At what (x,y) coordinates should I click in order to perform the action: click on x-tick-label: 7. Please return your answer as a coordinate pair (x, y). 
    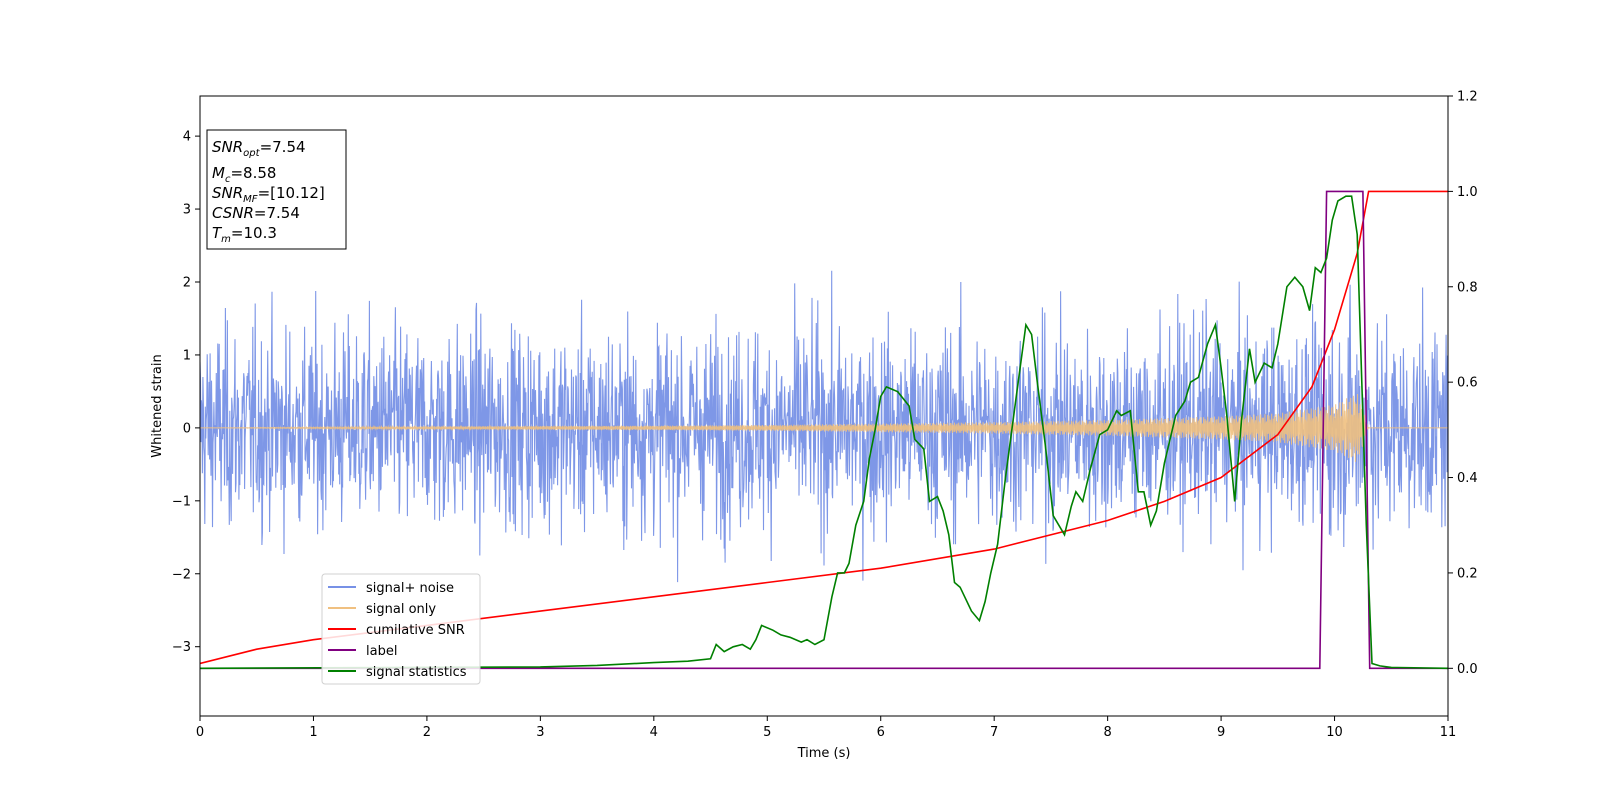
    Looking at the image, I should click on (994, 732).